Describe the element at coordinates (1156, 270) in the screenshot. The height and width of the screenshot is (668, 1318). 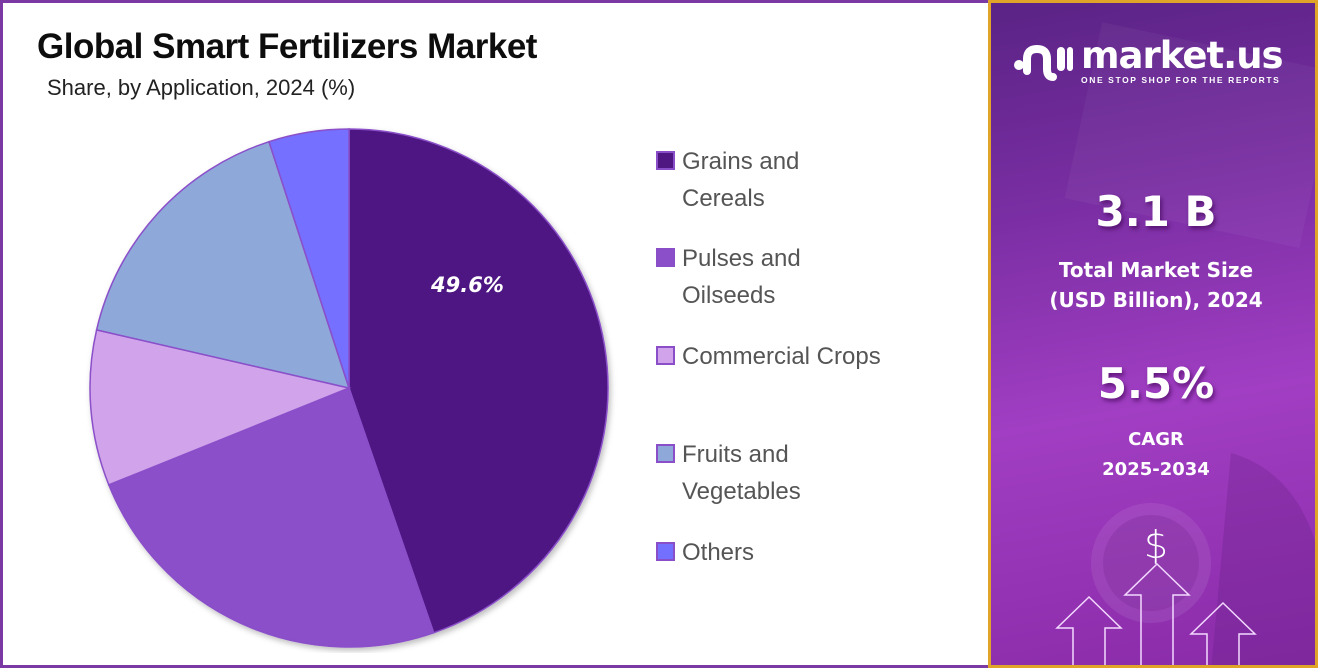
I see `market-size-caption-line1: Total Market Size` at that location.